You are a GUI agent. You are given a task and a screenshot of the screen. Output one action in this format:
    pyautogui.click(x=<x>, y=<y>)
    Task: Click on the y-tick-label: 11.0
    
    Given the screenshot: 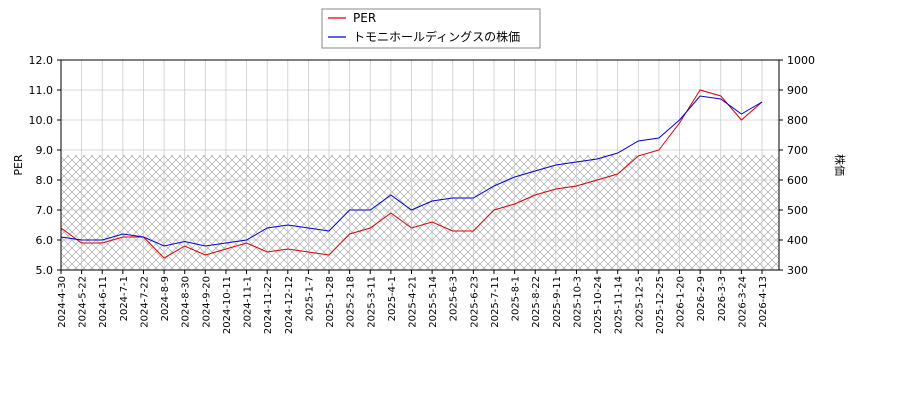 What is the action you would take?
    pyautogui.click(x=41, y=90)
    